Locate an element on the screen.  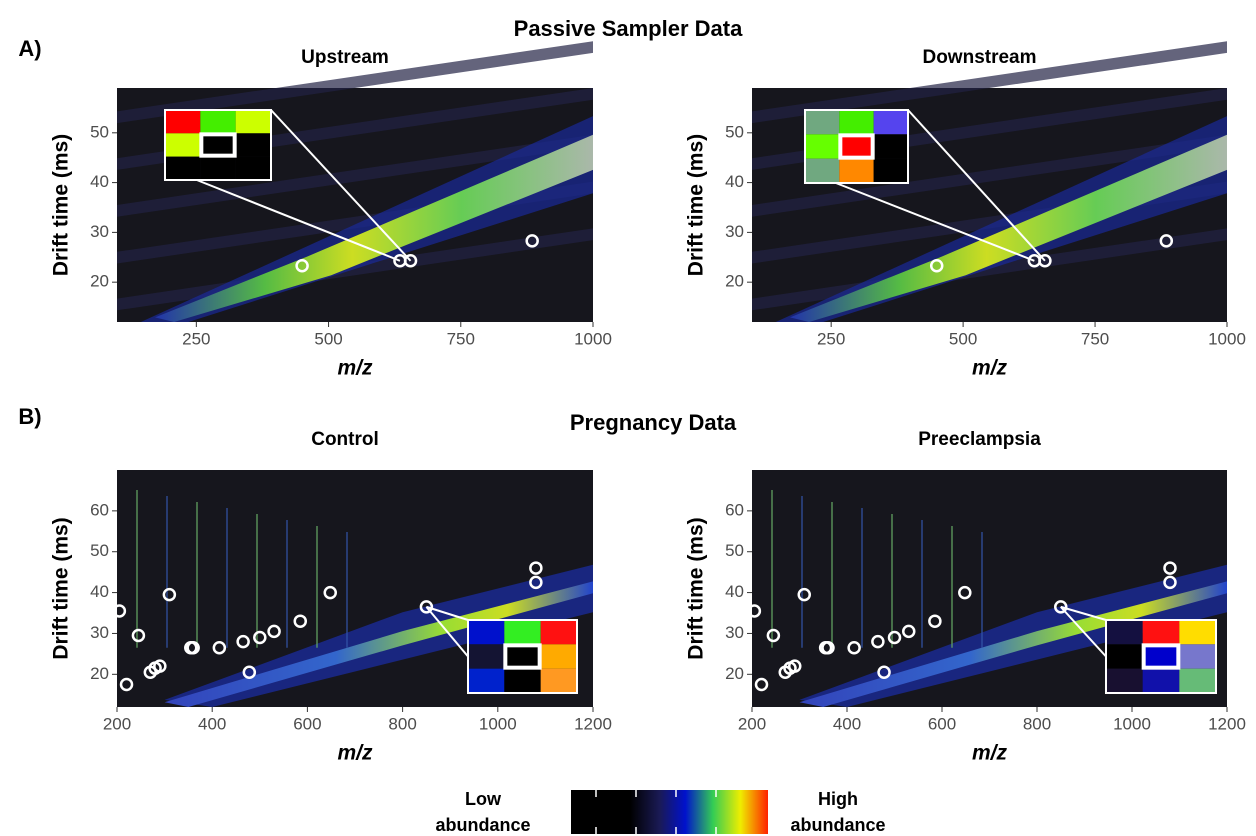
panel-title: Preeclampsia is located at coordinates (979, 439).